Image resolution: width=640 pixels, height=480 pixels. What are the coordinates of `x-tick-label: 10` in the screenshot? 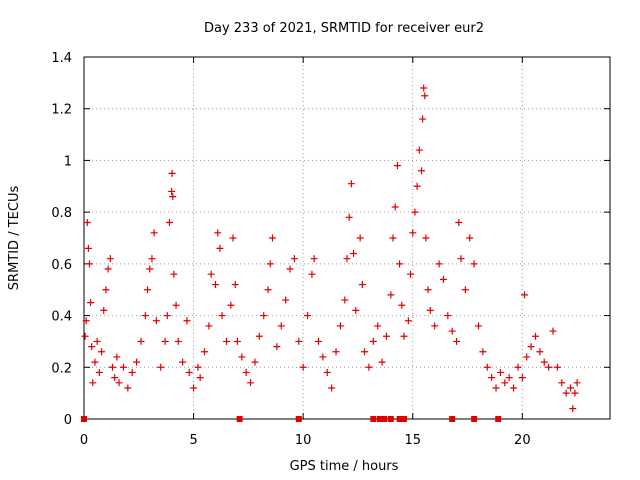 It's located at (303, 440).